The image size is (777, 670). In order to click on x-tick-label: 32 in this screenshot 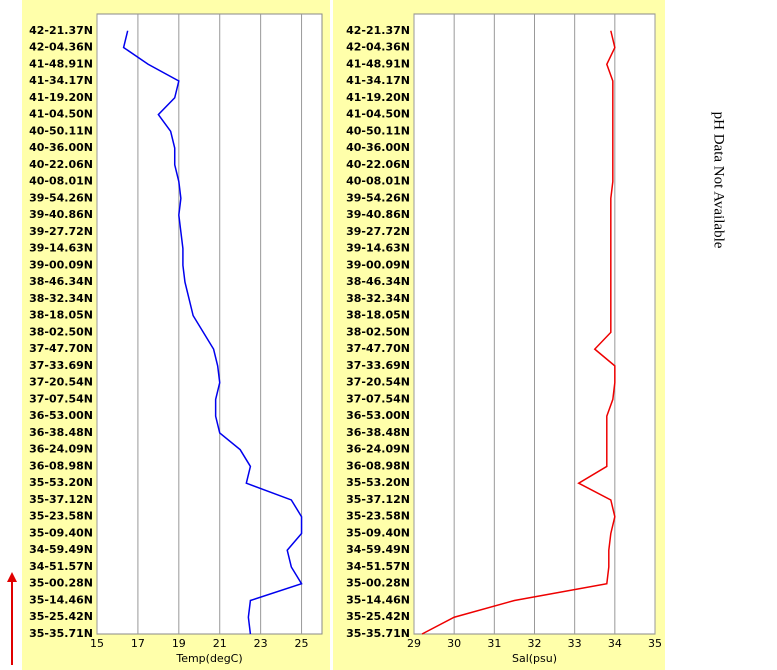, I will do `click(535, 643)`.